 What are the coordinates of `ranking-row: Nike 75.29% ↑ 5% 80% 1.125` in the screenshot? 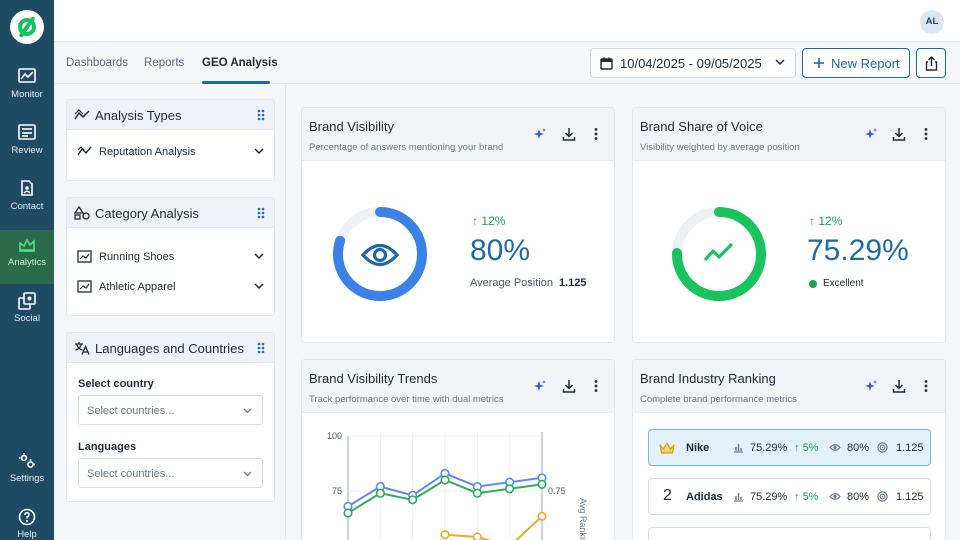 It's located at (789, 447).